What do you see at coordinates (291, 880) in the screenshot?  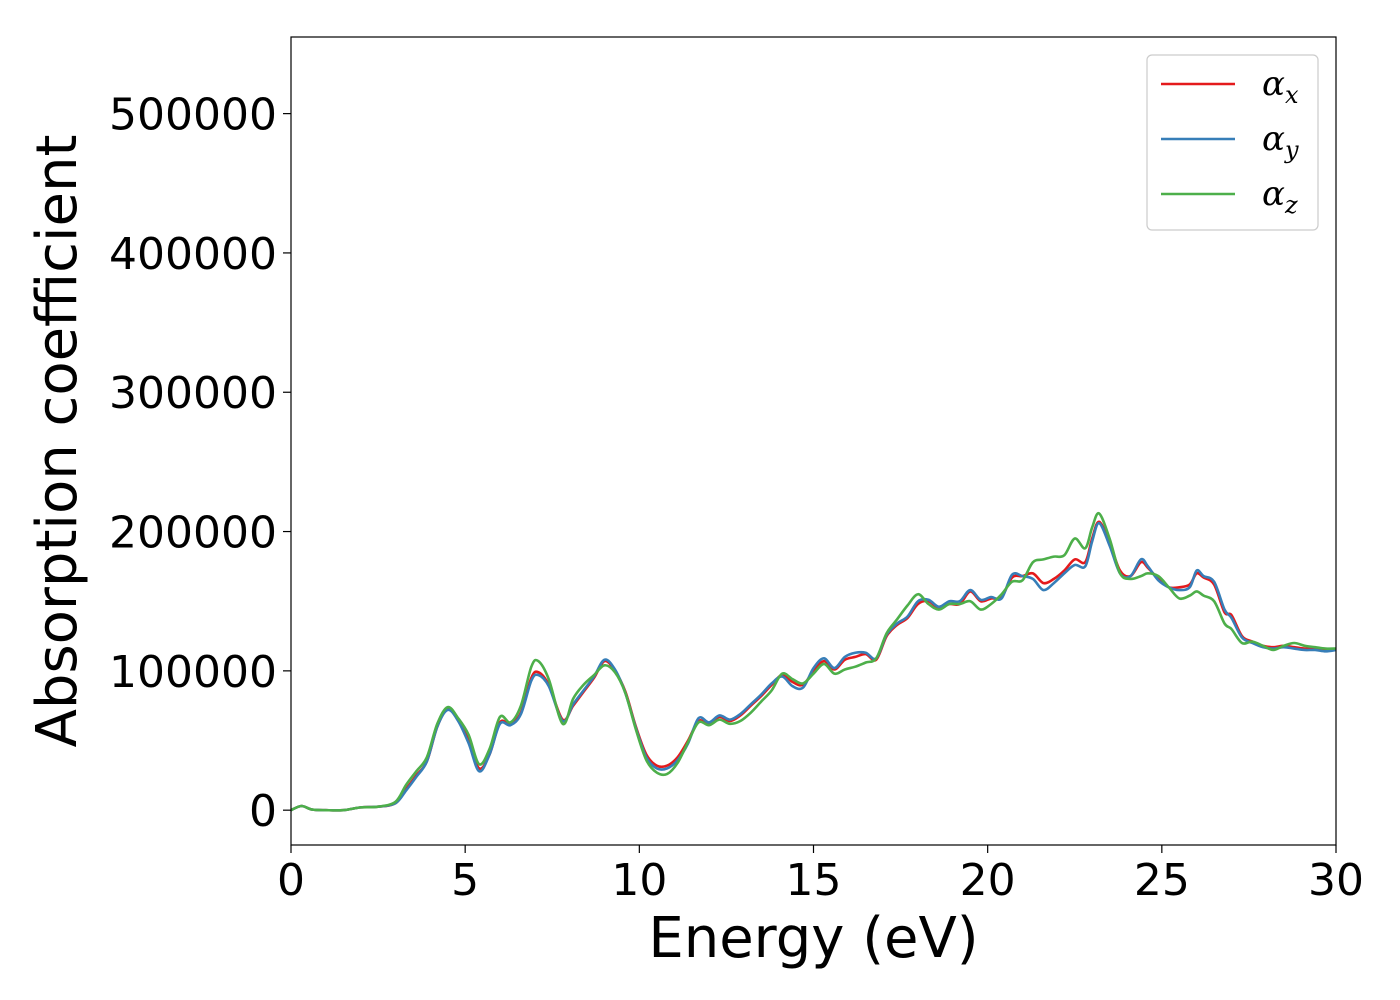 I see `x-tick-label: 0` at bounding box center [291, 880].